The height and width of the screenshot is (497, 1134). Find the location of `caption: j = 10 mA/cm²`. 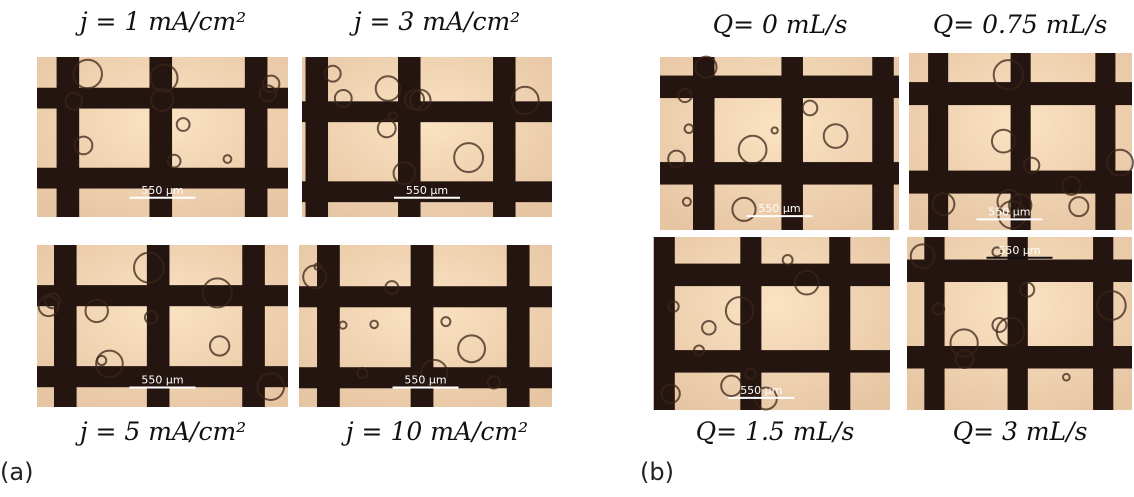

caption: j = 10 mA/cm² is located at coordinates (434, 431).